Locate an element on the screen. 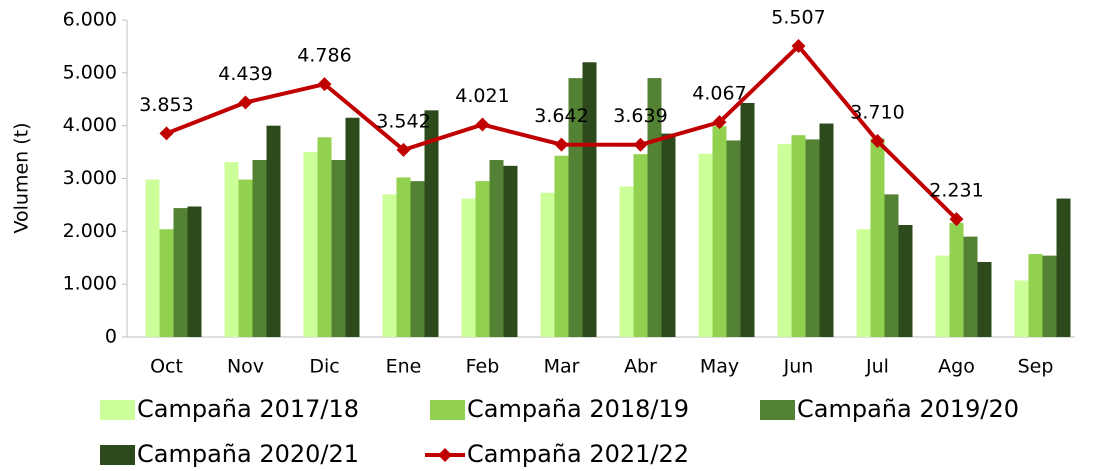 This screenshot has height=471, width=1105. y-tick-label: 0 is located at coordinates (111, 337).